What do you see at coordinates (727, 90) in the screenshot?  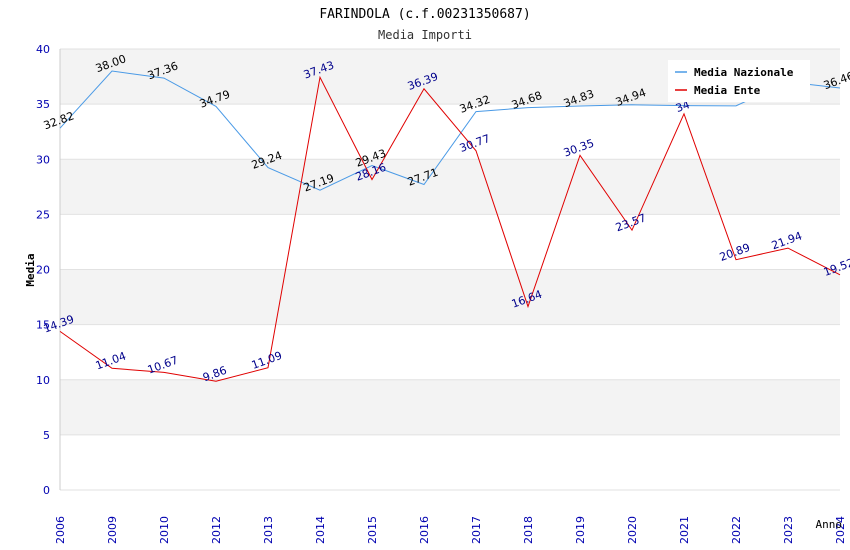 I see `legend-label-ente: Media Ente` at bounding box center [727, 90].